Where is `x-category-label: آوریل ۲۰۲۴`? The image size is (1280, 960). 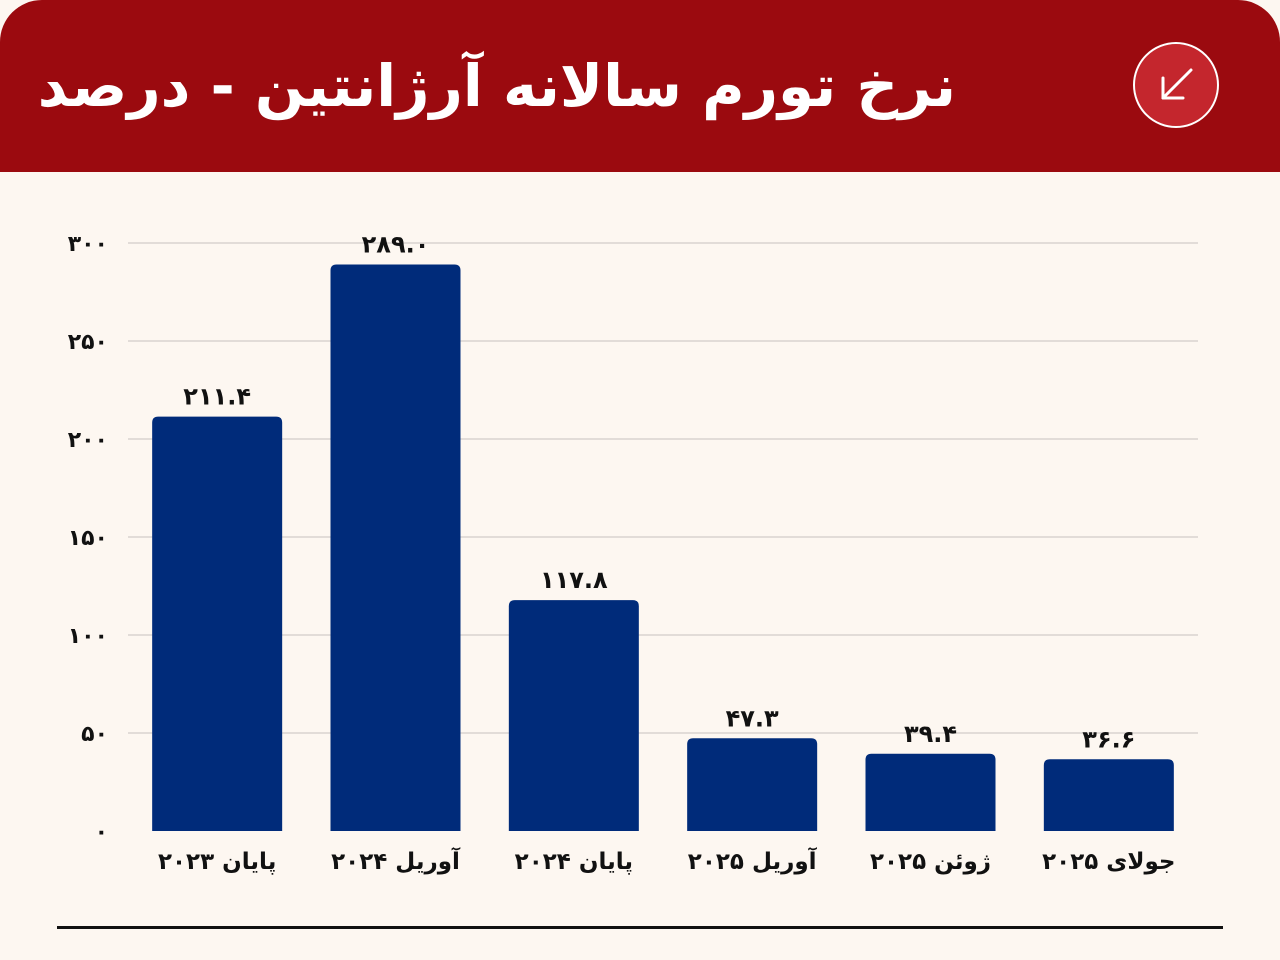 x-category-label: آوریل ۲۰۲۴ is located at coordinates (396, 860).